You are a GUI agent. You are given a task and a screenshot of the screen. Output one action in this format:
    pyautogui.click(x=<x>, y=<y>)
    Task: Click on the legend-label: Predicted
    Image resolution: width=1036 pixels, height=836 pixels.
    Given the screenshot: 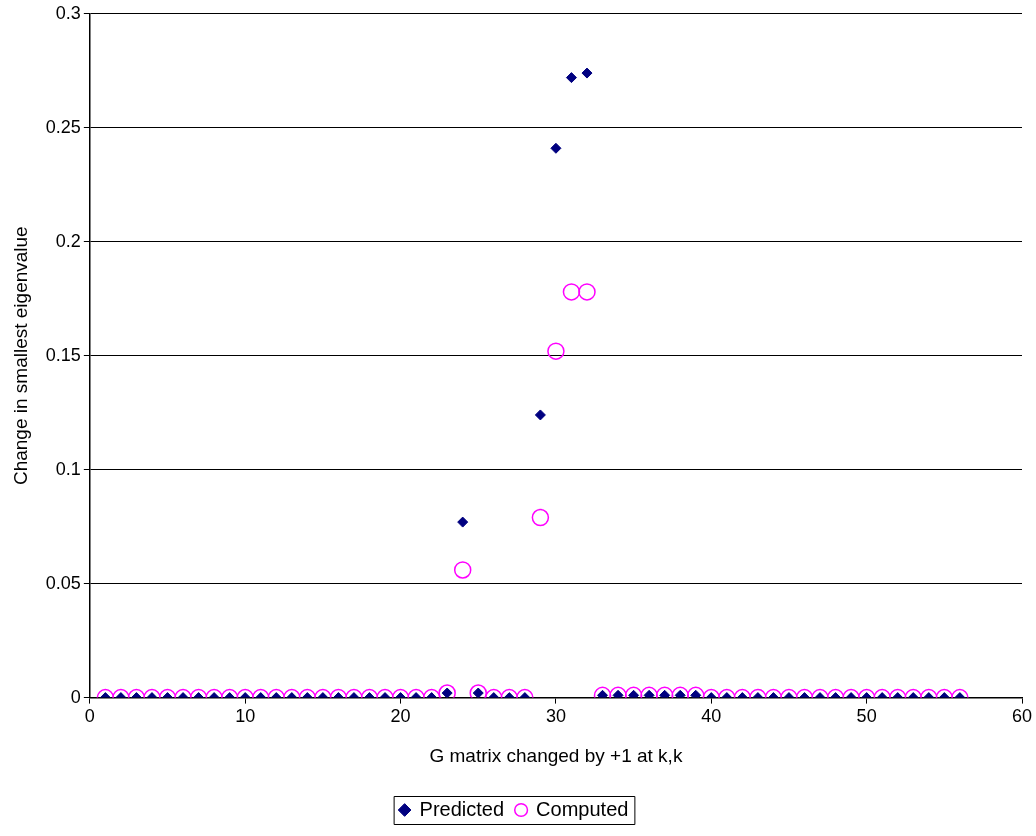 What is the action you would take?
    pyautogui.click(x=462, y=808)
    